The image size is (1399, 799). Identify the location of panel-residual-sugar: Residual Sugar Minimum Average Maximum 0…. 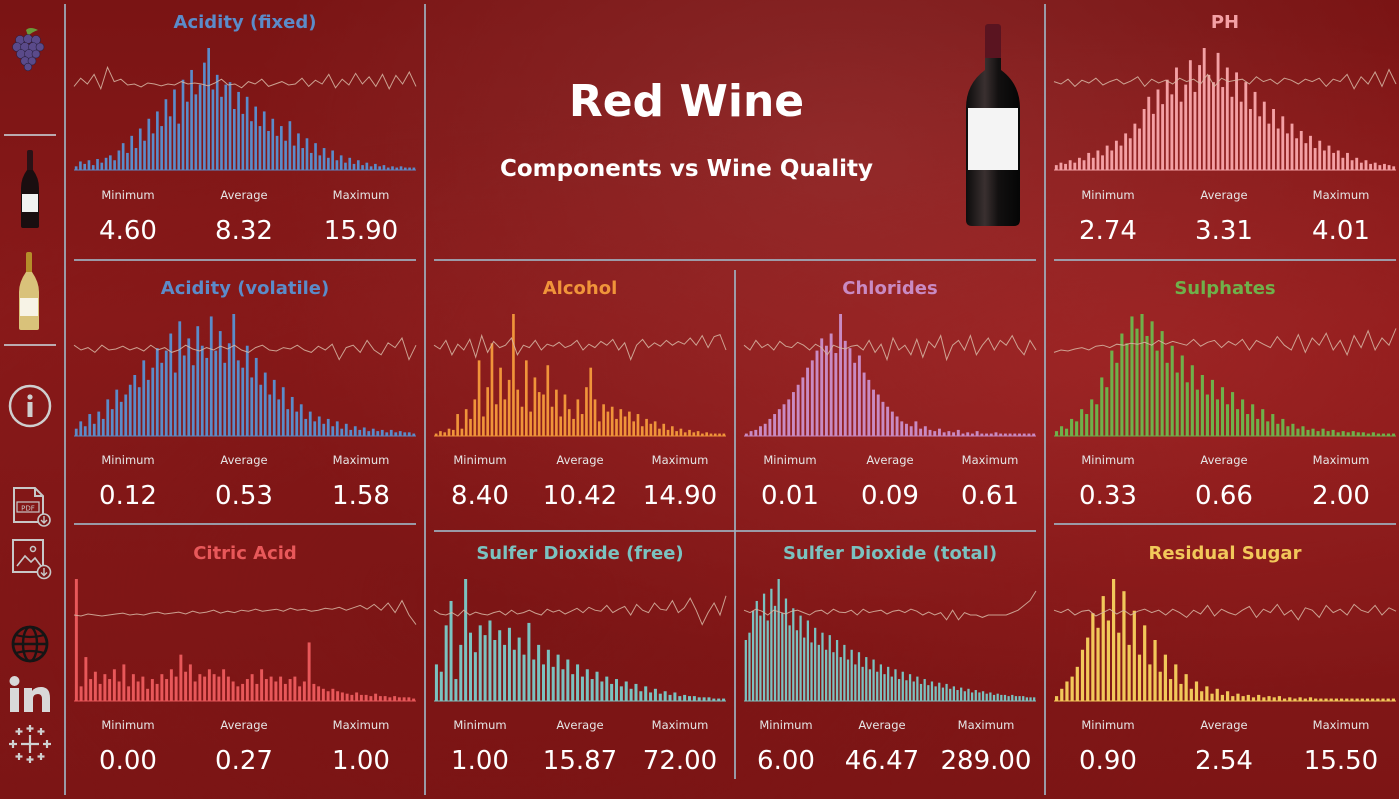
(1225, 662).